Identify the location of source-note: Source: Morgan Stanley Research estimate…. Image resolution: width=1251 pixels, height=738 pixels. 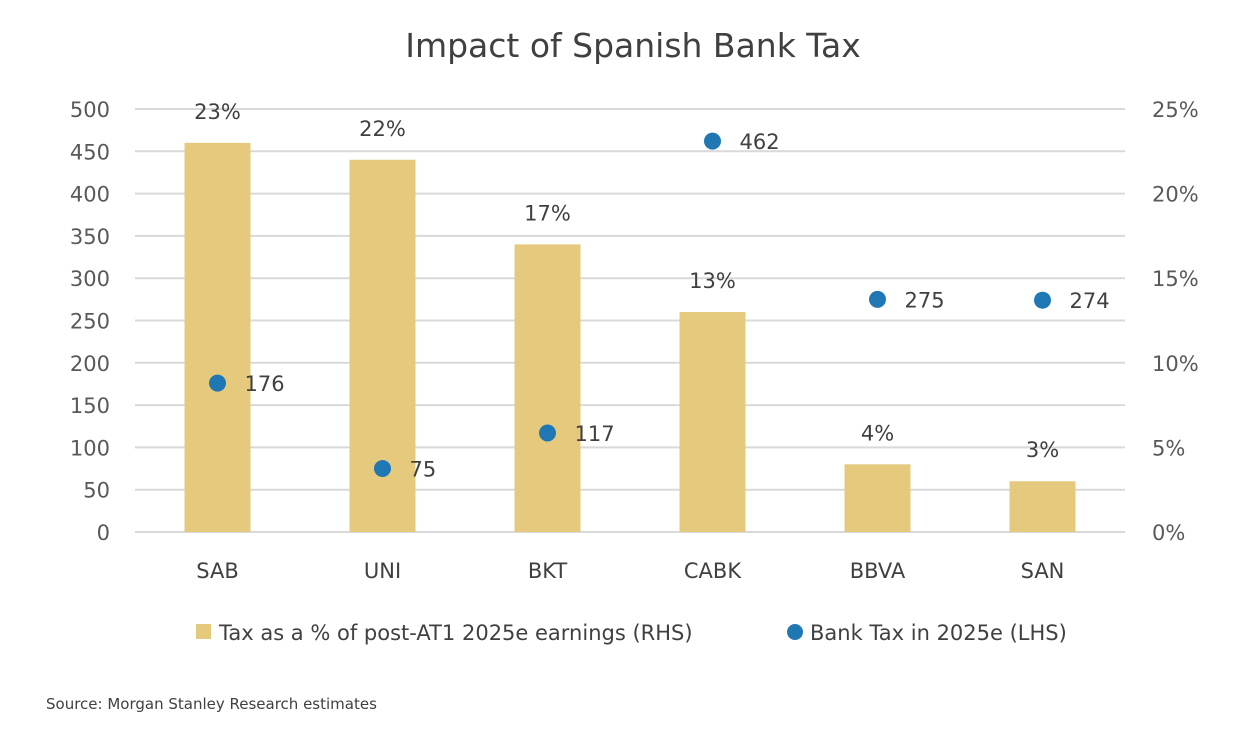
(211, 704).